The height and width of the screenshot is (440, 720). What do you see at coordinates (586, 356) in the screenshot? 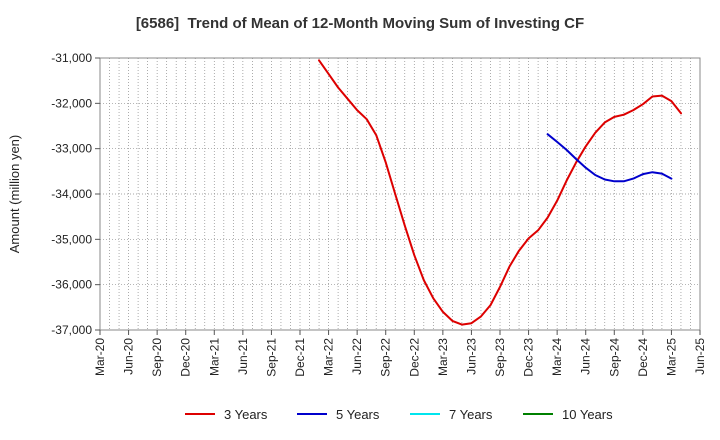
I see `x-tick-label: Jun-24` at bounding box center [586, 356].